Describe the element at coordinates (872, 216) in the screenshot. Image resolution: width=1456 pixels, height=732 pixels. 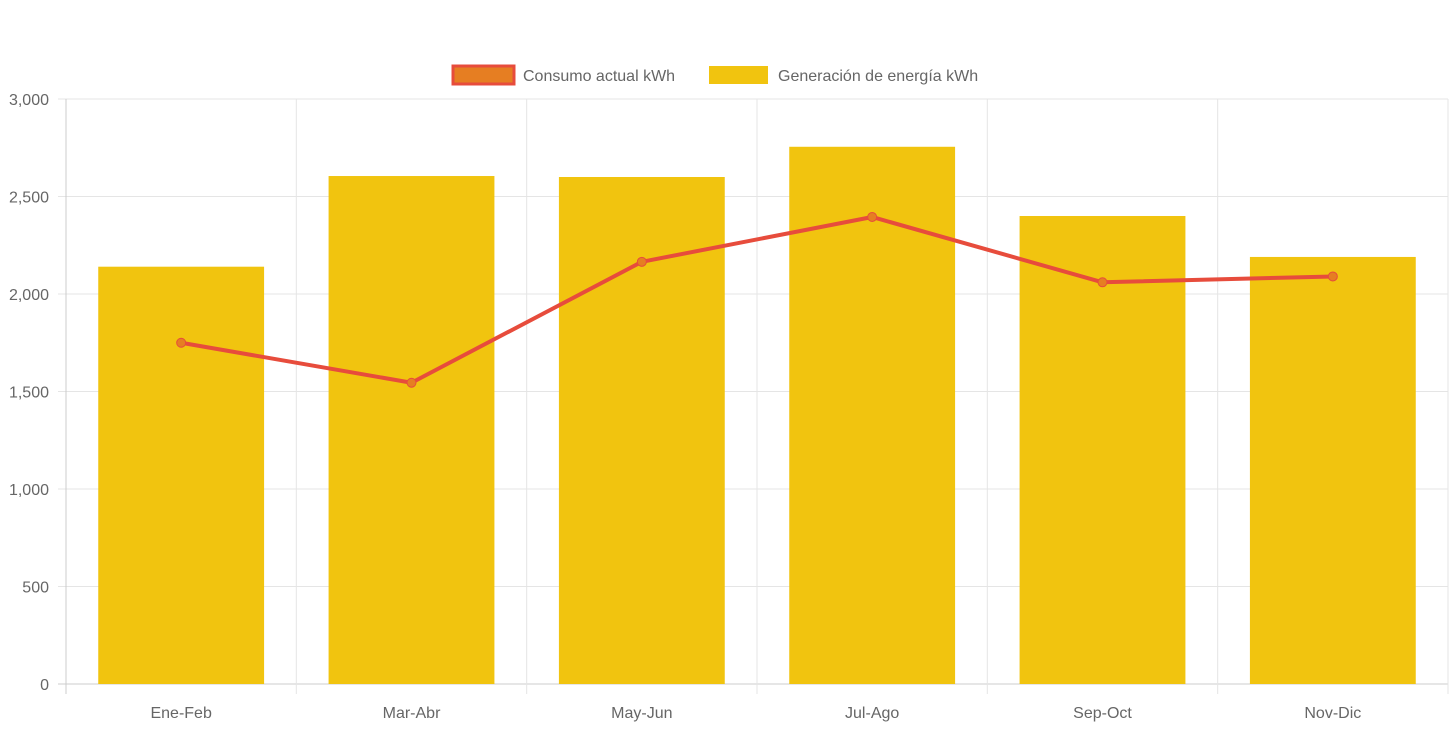
I see `consumo-point-jul-ago` at that location.